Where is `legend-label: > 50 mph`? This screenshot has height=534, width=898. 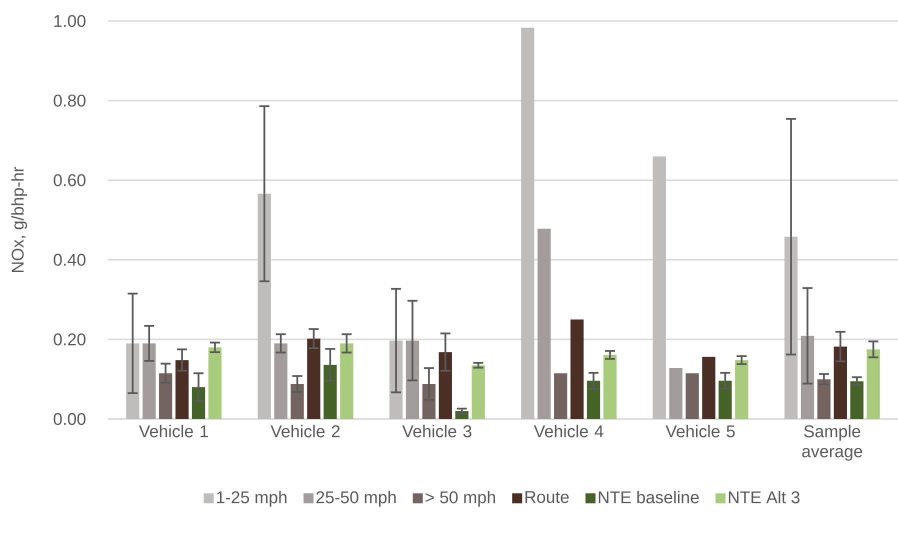 legend-label: > 50 mph is located at coordinates (461, 498).